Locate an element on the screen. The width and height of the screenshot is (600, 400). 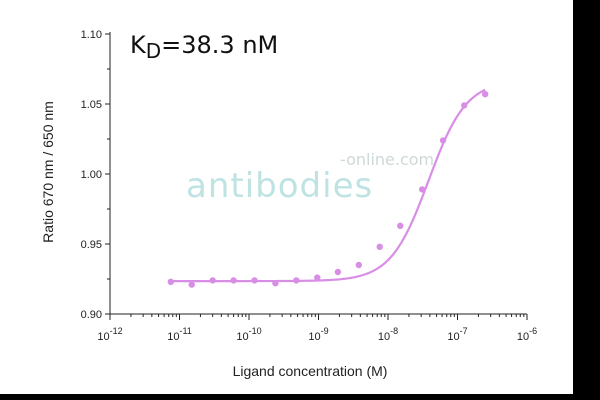
x-axis-ticks: 10⁻¹² 10⁻¹¹ 10⁻¹⁰ 10⁻⁹ 10⁻⁸ 10⁻⁷ 10⁻⁶ is located at coordinates (317, 328).